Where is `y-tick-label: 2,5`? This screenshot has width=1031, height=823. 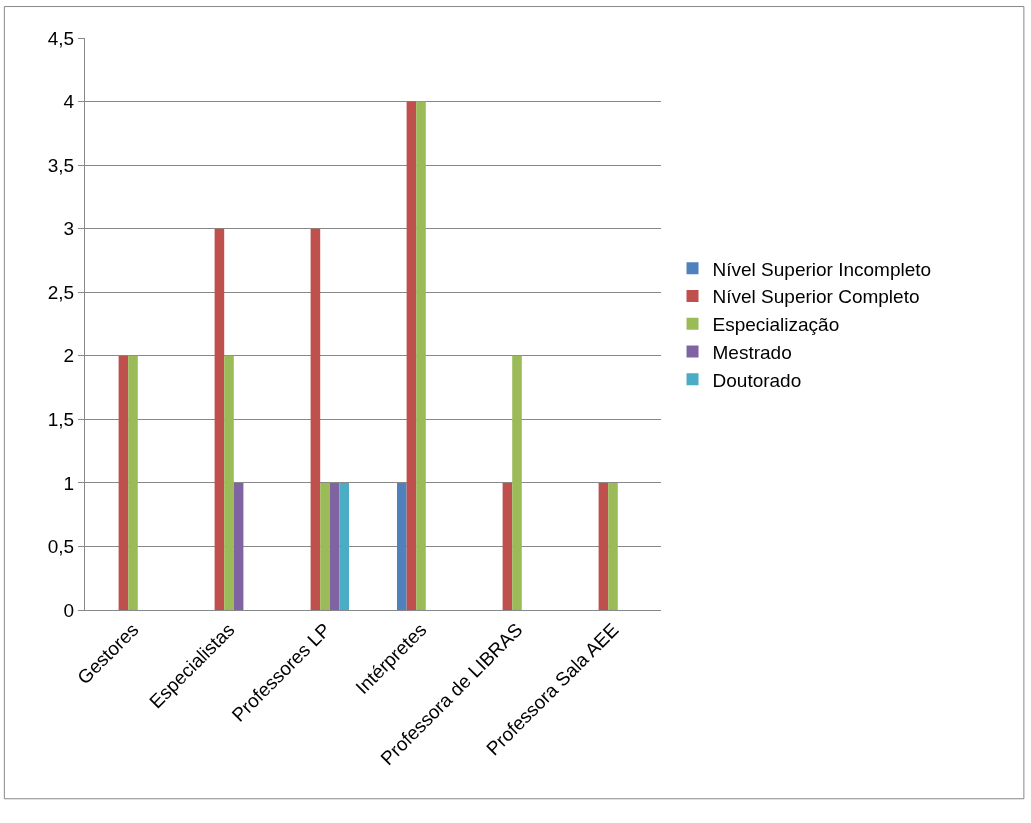 y-tick-label: 2,5 is located at coordinates (61, 292).